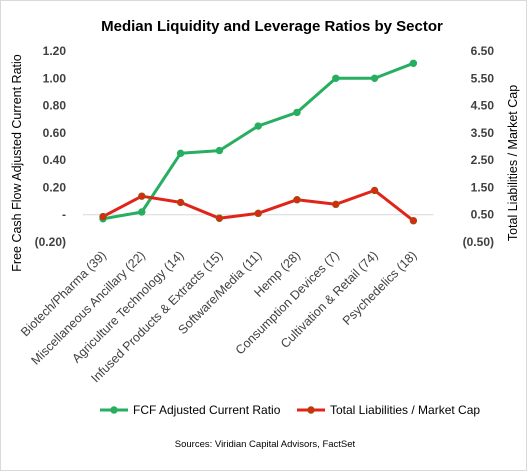 Image resolution: width=527 pixels, height=471 pixels. Describe the element at coordinates (380, 288) in the screenshot. I see `category-label: Psychedelics (18)` at that location.